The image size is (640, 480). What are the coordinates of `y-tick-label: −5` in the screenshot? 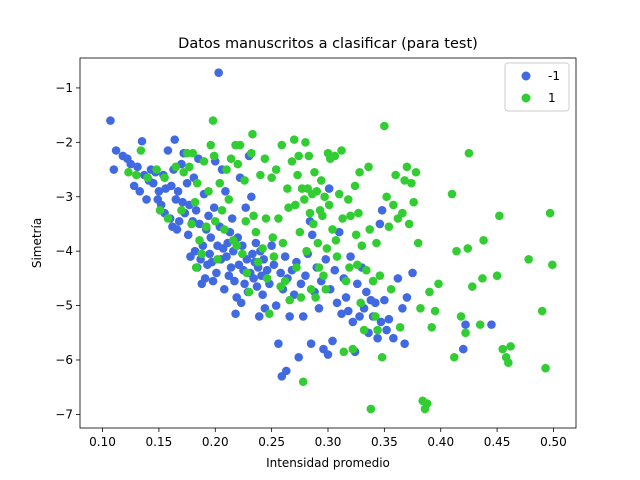 It's located at (64, 306).